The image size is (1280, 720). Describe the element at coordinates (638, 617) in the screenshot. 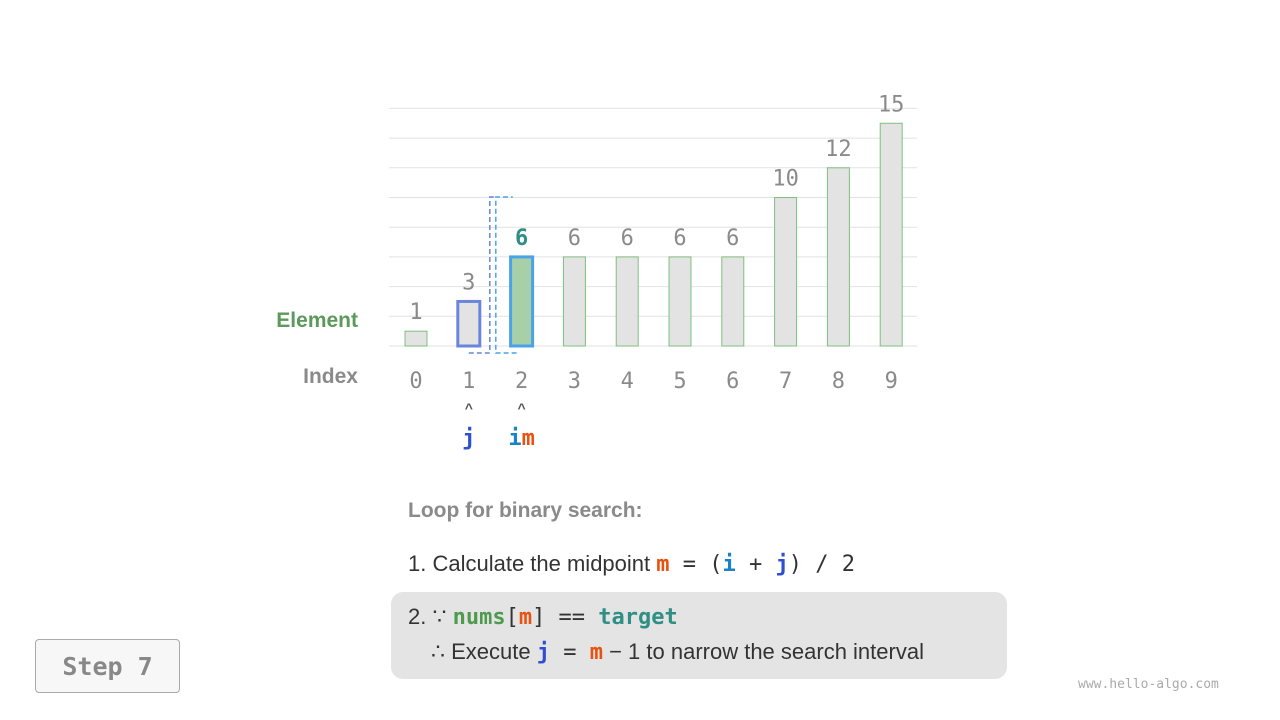

I see `var-target: target` at that location.